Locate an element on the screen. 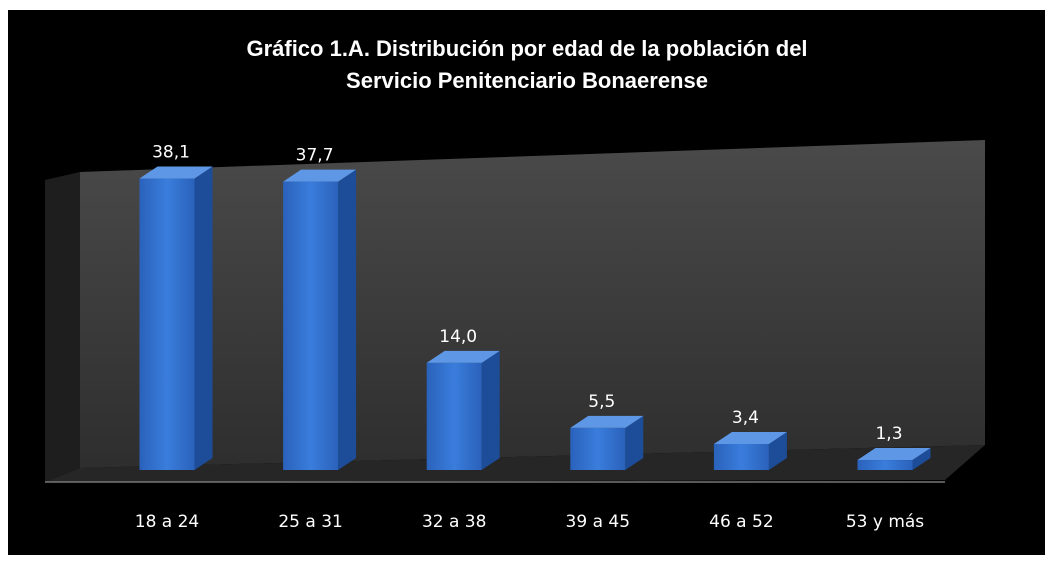 This screenshot has width=1053, height=563. side-wall is located at coordinates (62, 327).